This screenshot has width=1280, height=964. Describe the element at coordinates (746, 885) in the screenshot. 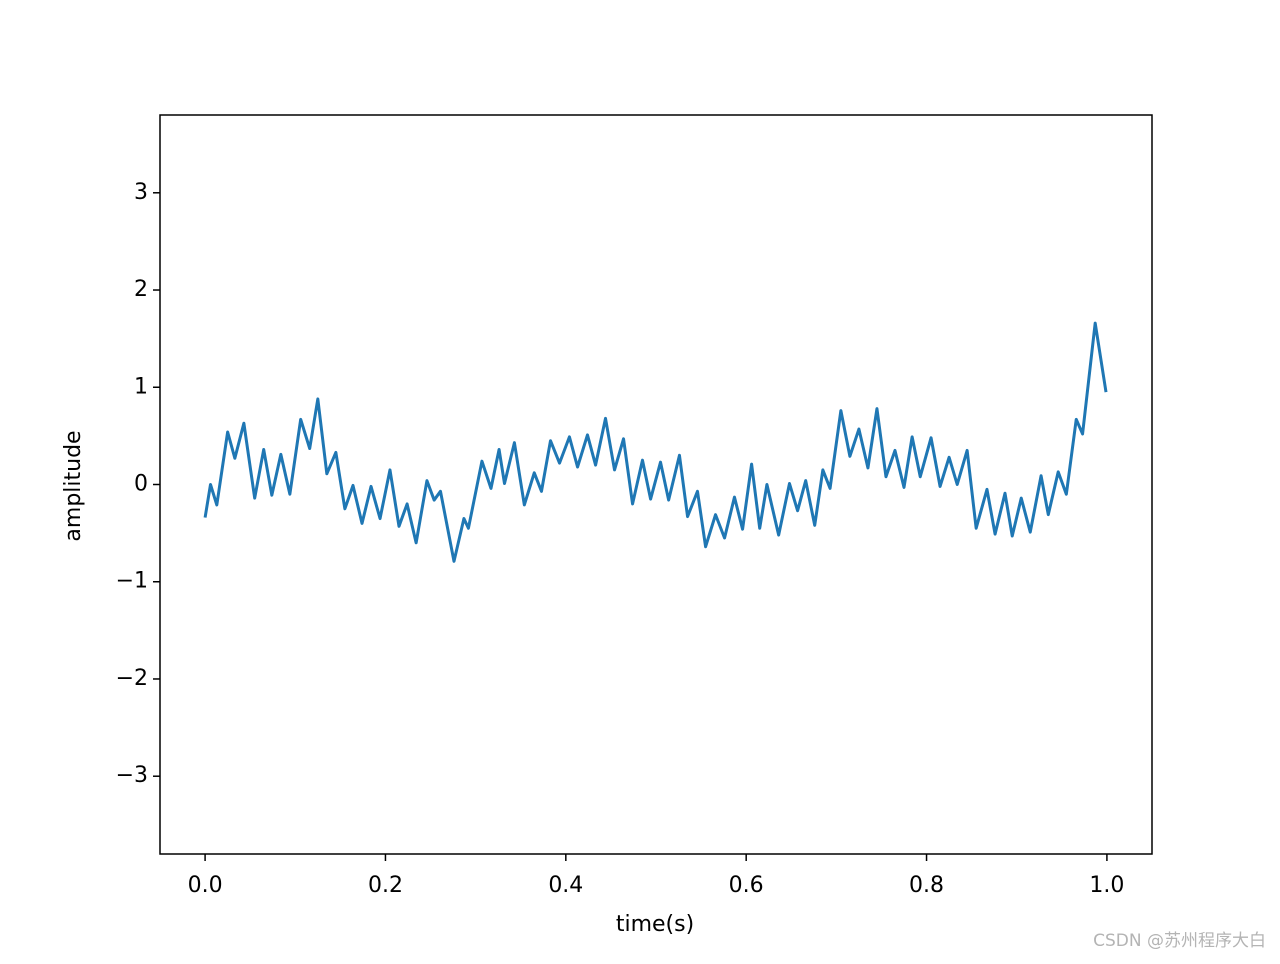

I see `x-tick-label: 0.6` at that location.